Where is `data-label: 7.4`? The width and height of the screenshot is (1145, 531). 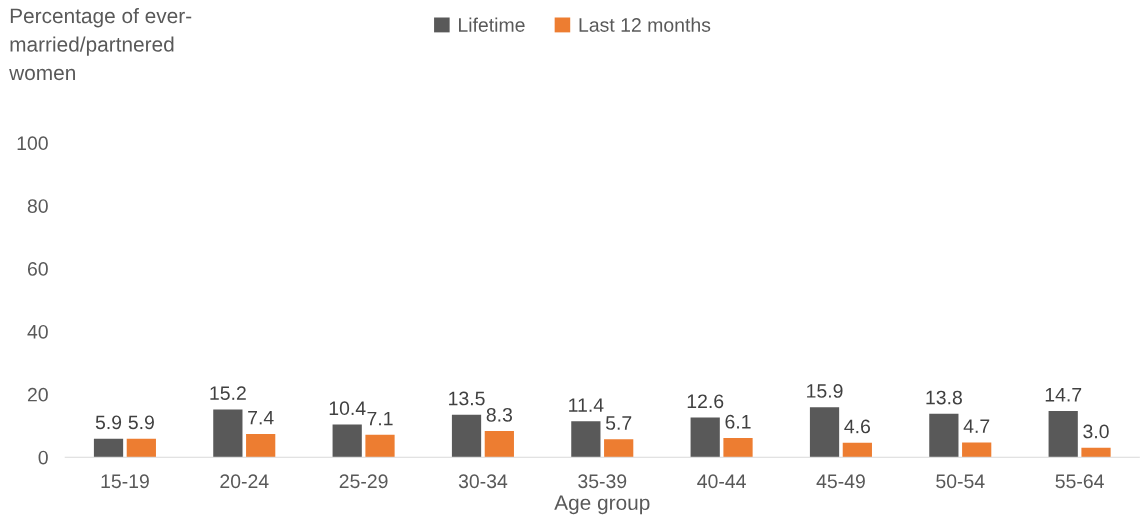 data-label: 7.4 is located at coordinates (261, 417).